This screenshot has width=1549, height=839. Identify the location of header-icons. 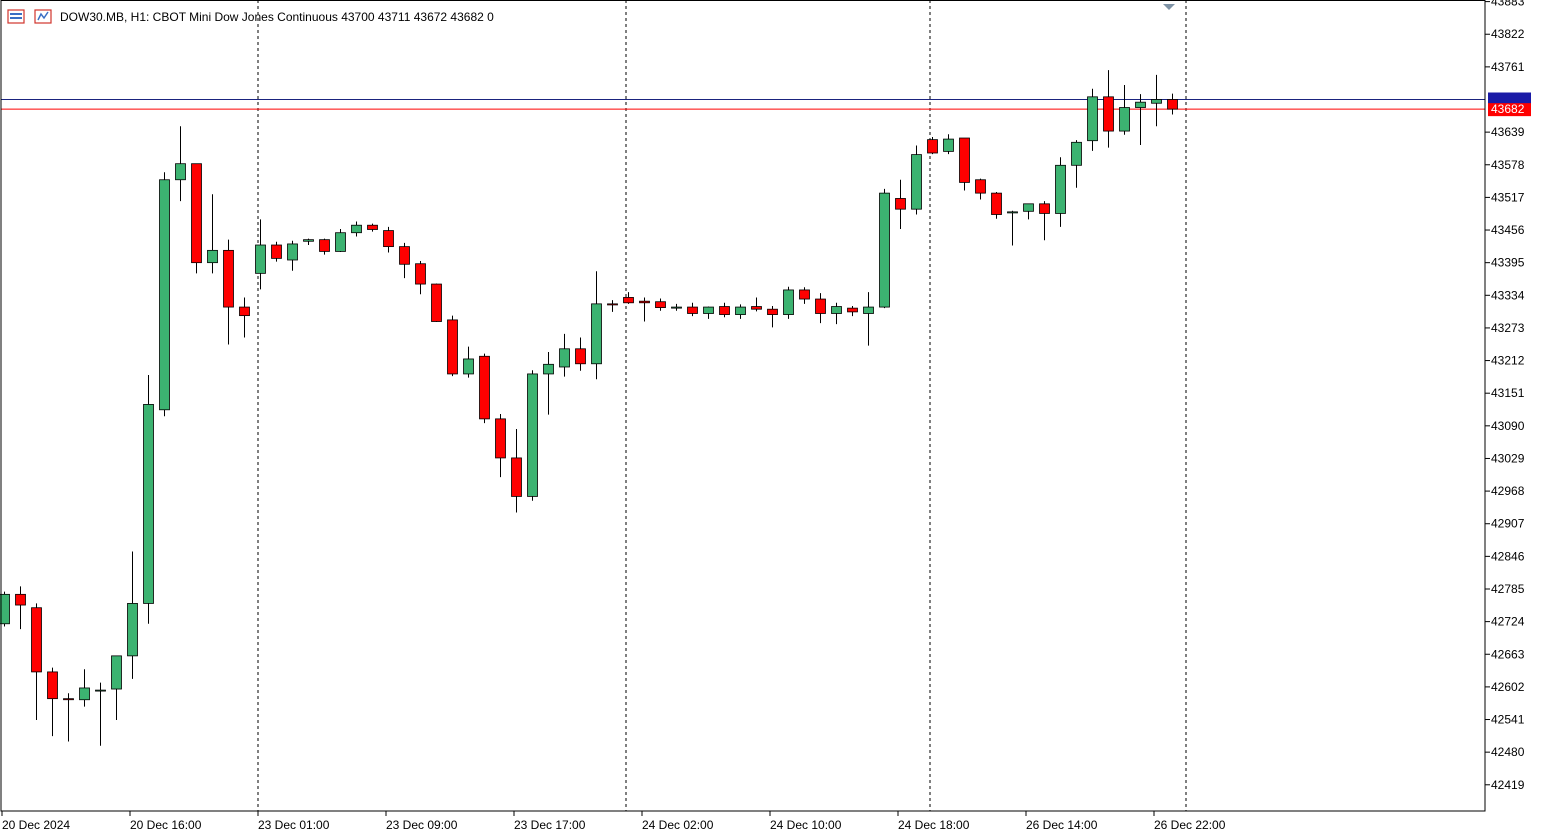
(29, 16).